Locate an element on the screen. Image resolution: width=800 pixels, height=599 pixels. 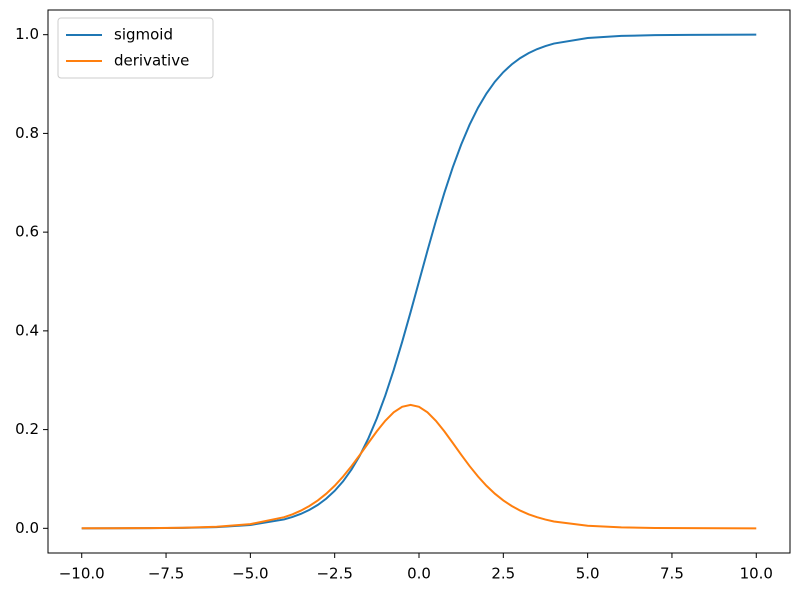
y-tick-label: 1.0 is located at coordinates (27, 34).